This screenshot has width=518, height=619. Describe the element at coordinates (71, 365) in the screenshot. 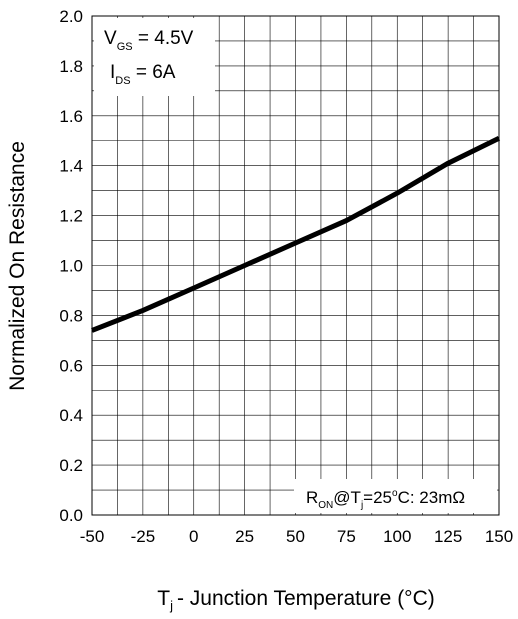

I see `y-tick-label: 0.6` at that location.